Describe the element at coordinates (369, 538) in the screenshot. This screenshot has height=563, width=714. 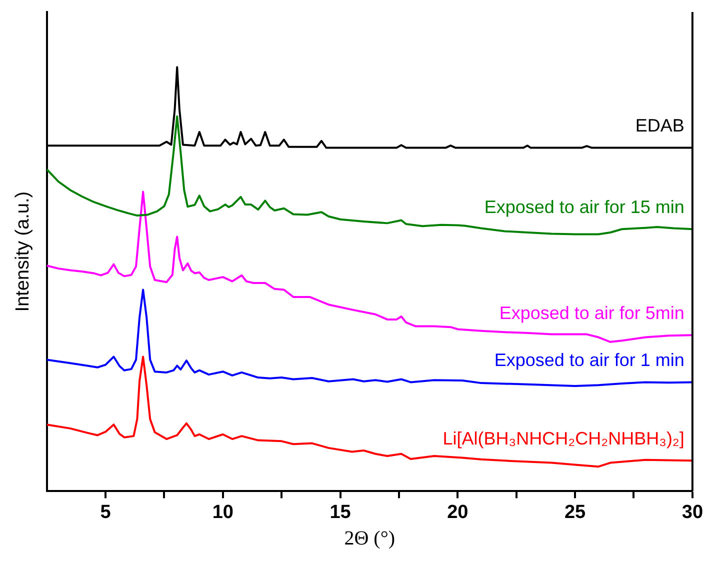
I see `x-axis-title: 2Θ (°)` at that location.